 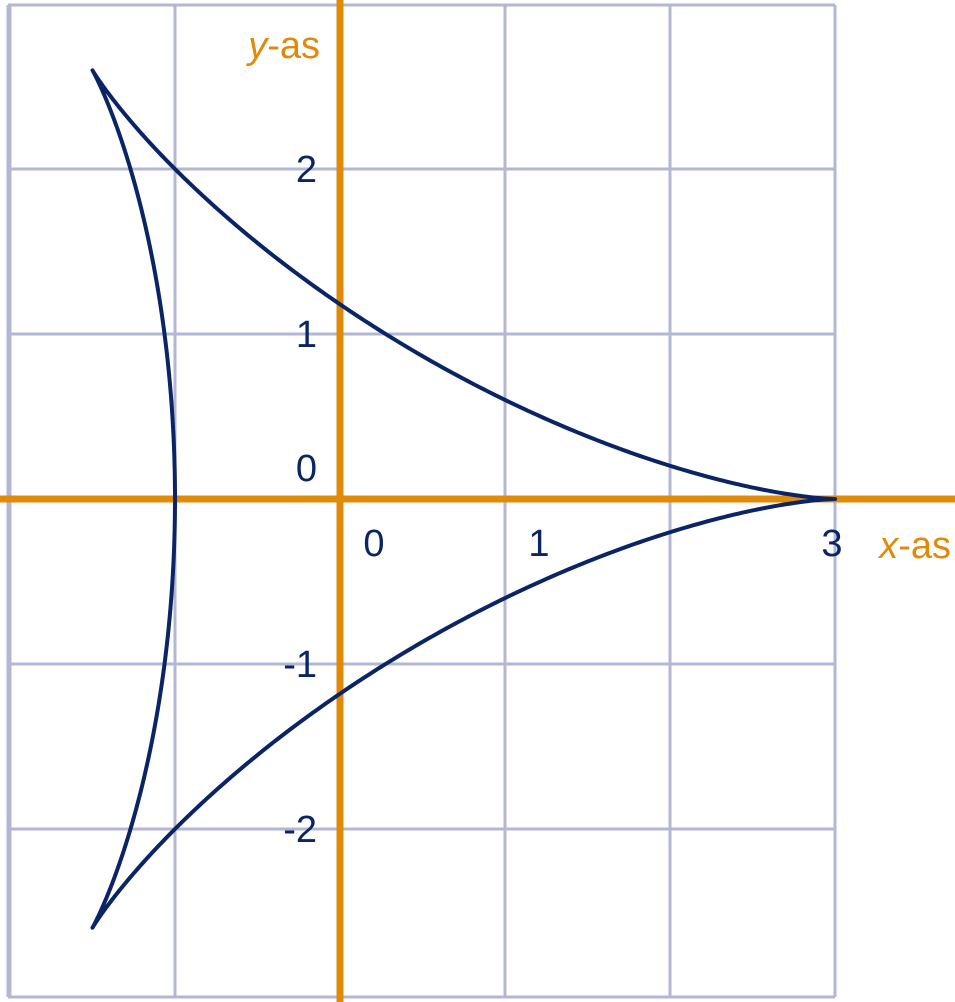 What do you see at coordinates (293, 46) in the screenshot?
I see `y-axis-suffix: -as` at bounding box center [293, 46].